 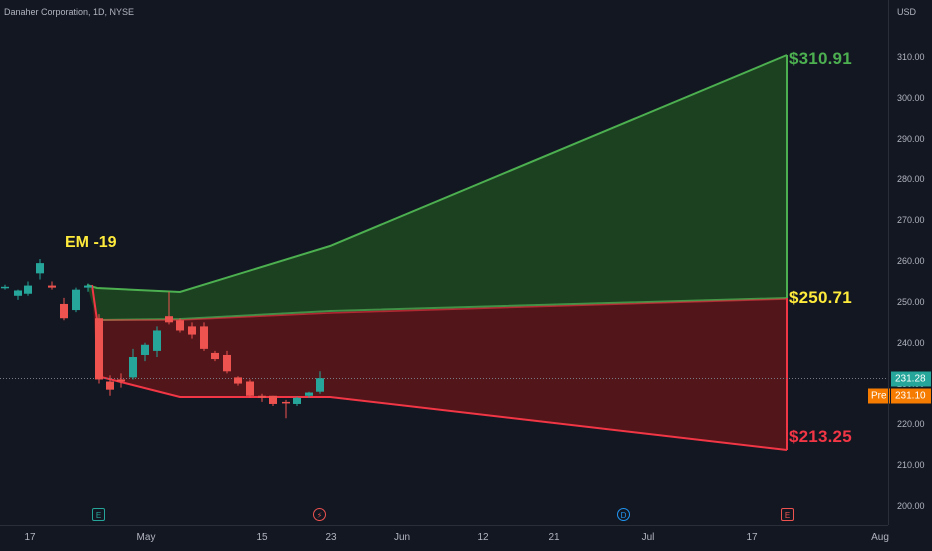 I want to click on earnings-icon: E, so click(x=98, y=514).